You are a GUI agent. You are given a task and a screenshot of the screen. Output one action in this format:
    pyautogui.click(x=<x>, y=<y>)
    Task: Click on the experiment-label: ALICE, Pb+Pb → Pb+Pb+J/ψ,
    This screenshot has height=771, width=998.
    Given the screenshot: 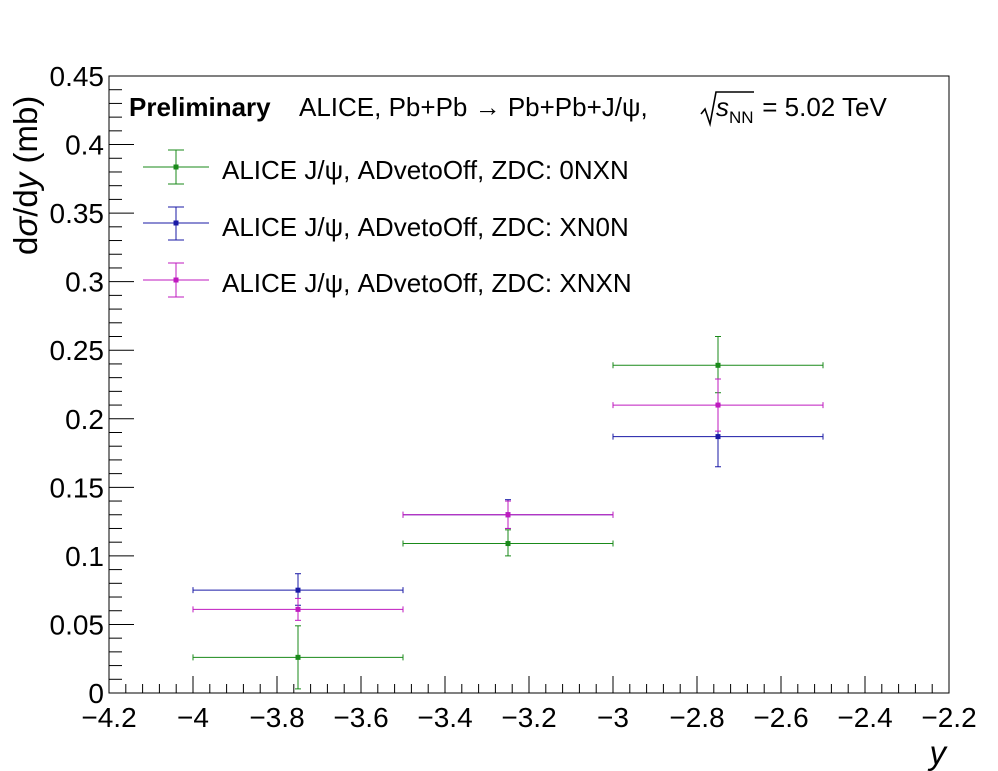 What is the action you would take?
    pyautogui.click(x=477, y=107)
    